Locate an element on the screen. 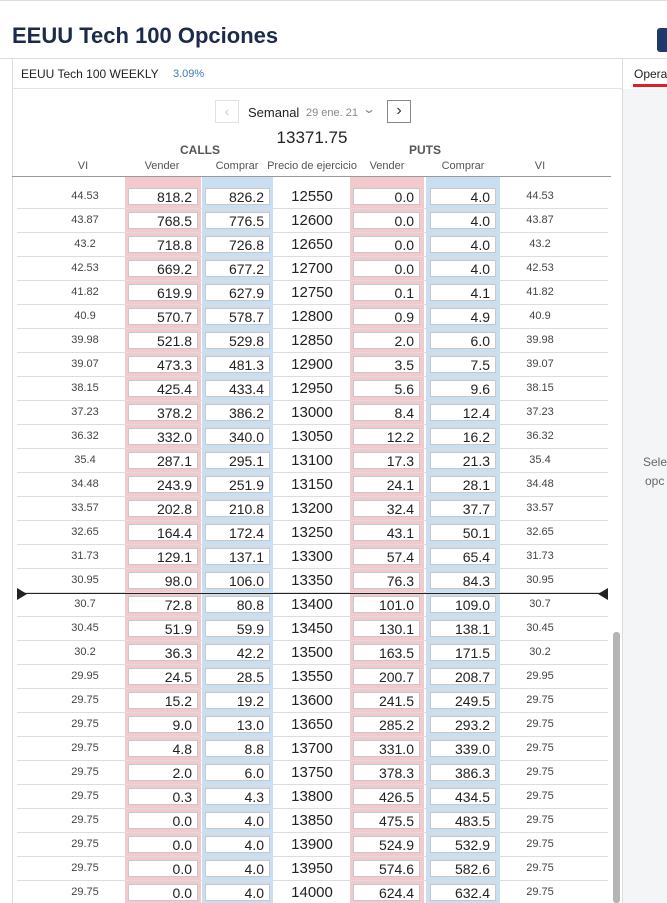 This screenshot has width=667, height=903. sell-price: 51.9 is located at coordinates (163, 628).